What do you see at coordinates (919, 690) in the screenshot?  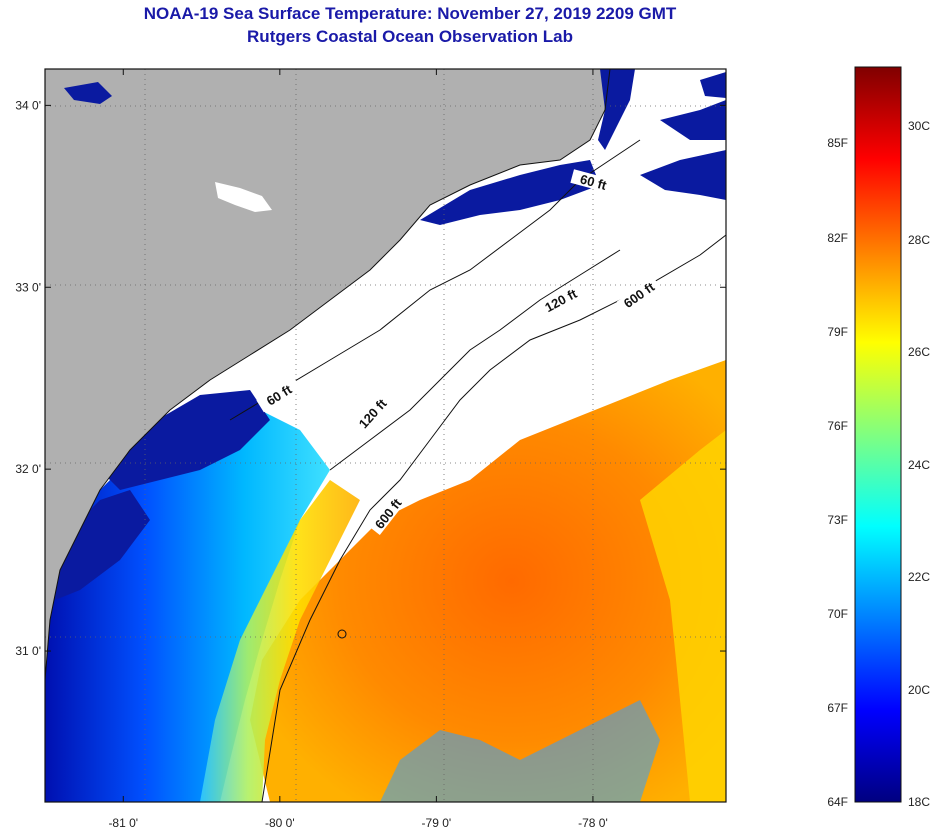 I see `colorbar-c-label: 20C` at bounding box center [919, 690].